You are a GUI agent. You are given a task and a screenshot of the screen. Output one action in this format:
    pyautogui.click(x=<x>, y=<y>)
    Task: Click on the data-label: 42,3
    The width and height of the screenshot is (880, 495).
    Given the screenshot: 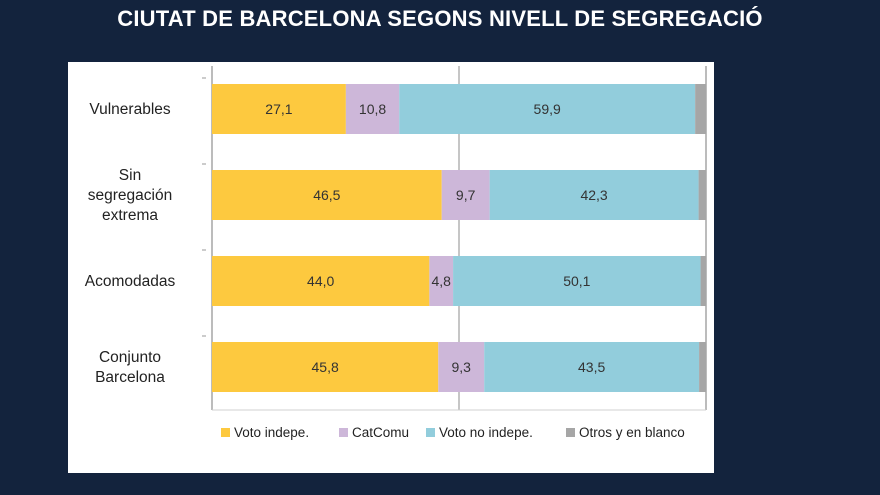 What is the action you would take?
    pyautogui.click(x=593, y=195)
    